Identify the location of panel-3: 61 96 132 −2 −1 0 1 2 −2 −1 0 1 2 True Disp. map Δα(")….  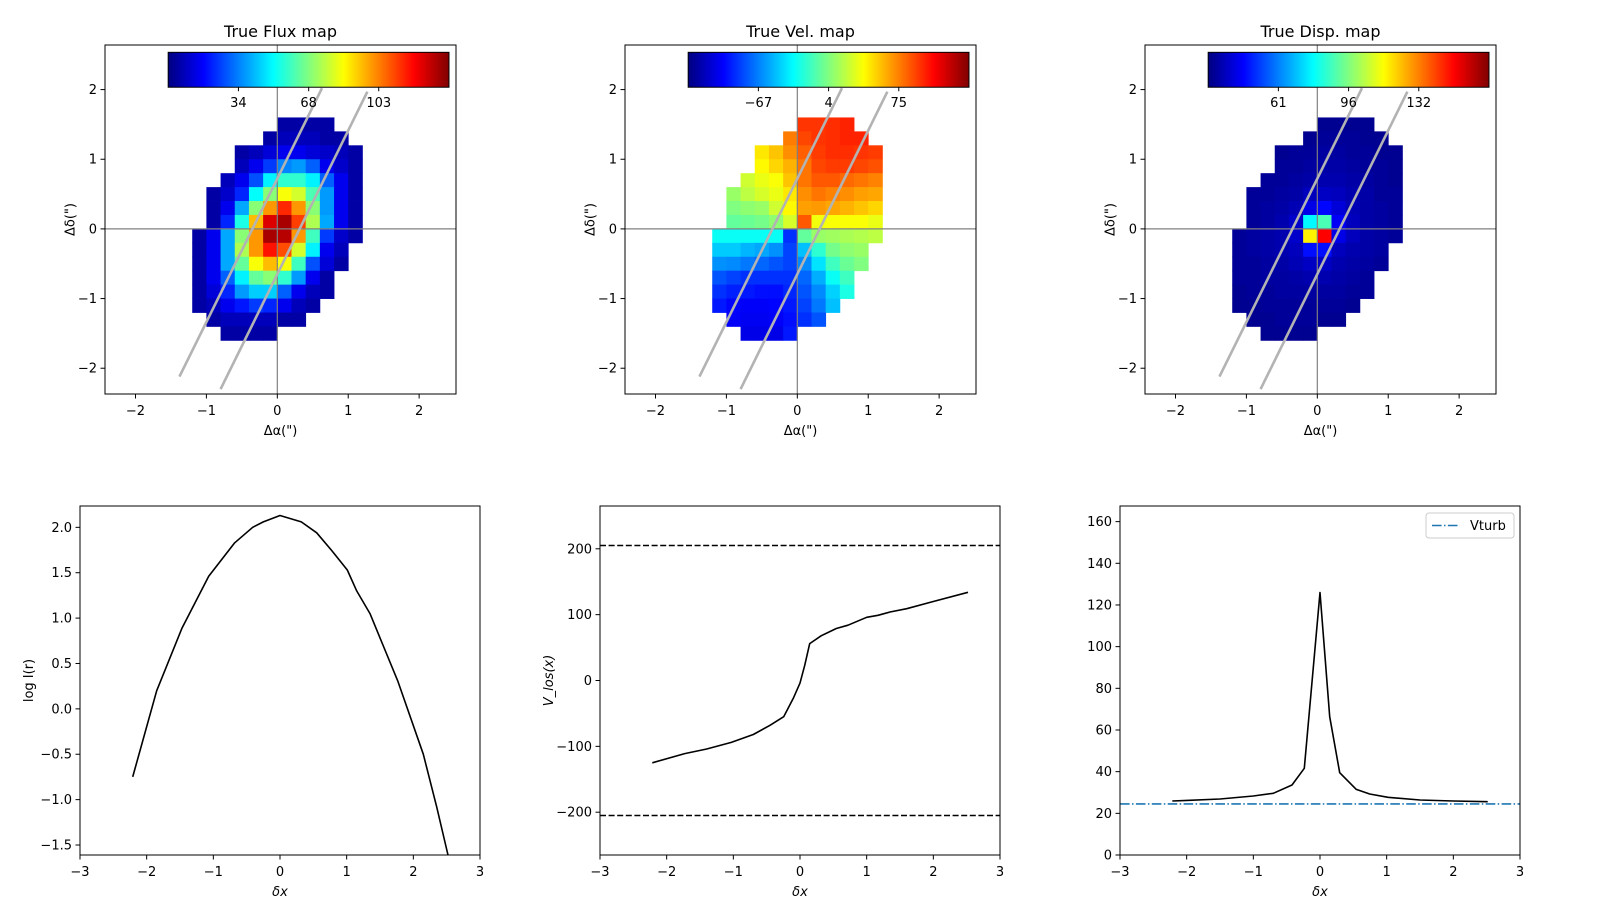
(1300, 230).